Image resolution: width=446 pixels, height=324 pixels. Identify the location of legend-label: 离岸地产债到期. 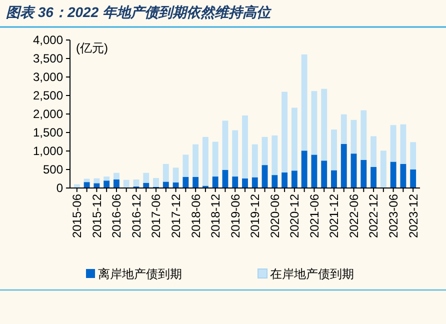
(140, 274).